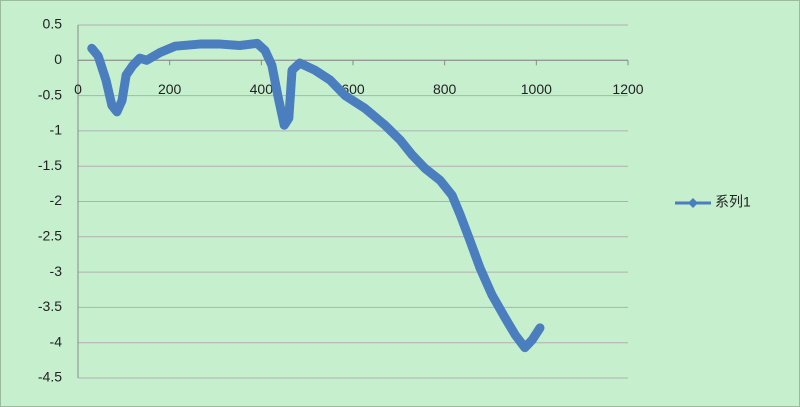 The width and height of the screenshot is (800, 407). What do you see at coordinates (50, 94) in the screenshot?
I see `y-tick-label: -0.5` at bounding box center [50, 94].